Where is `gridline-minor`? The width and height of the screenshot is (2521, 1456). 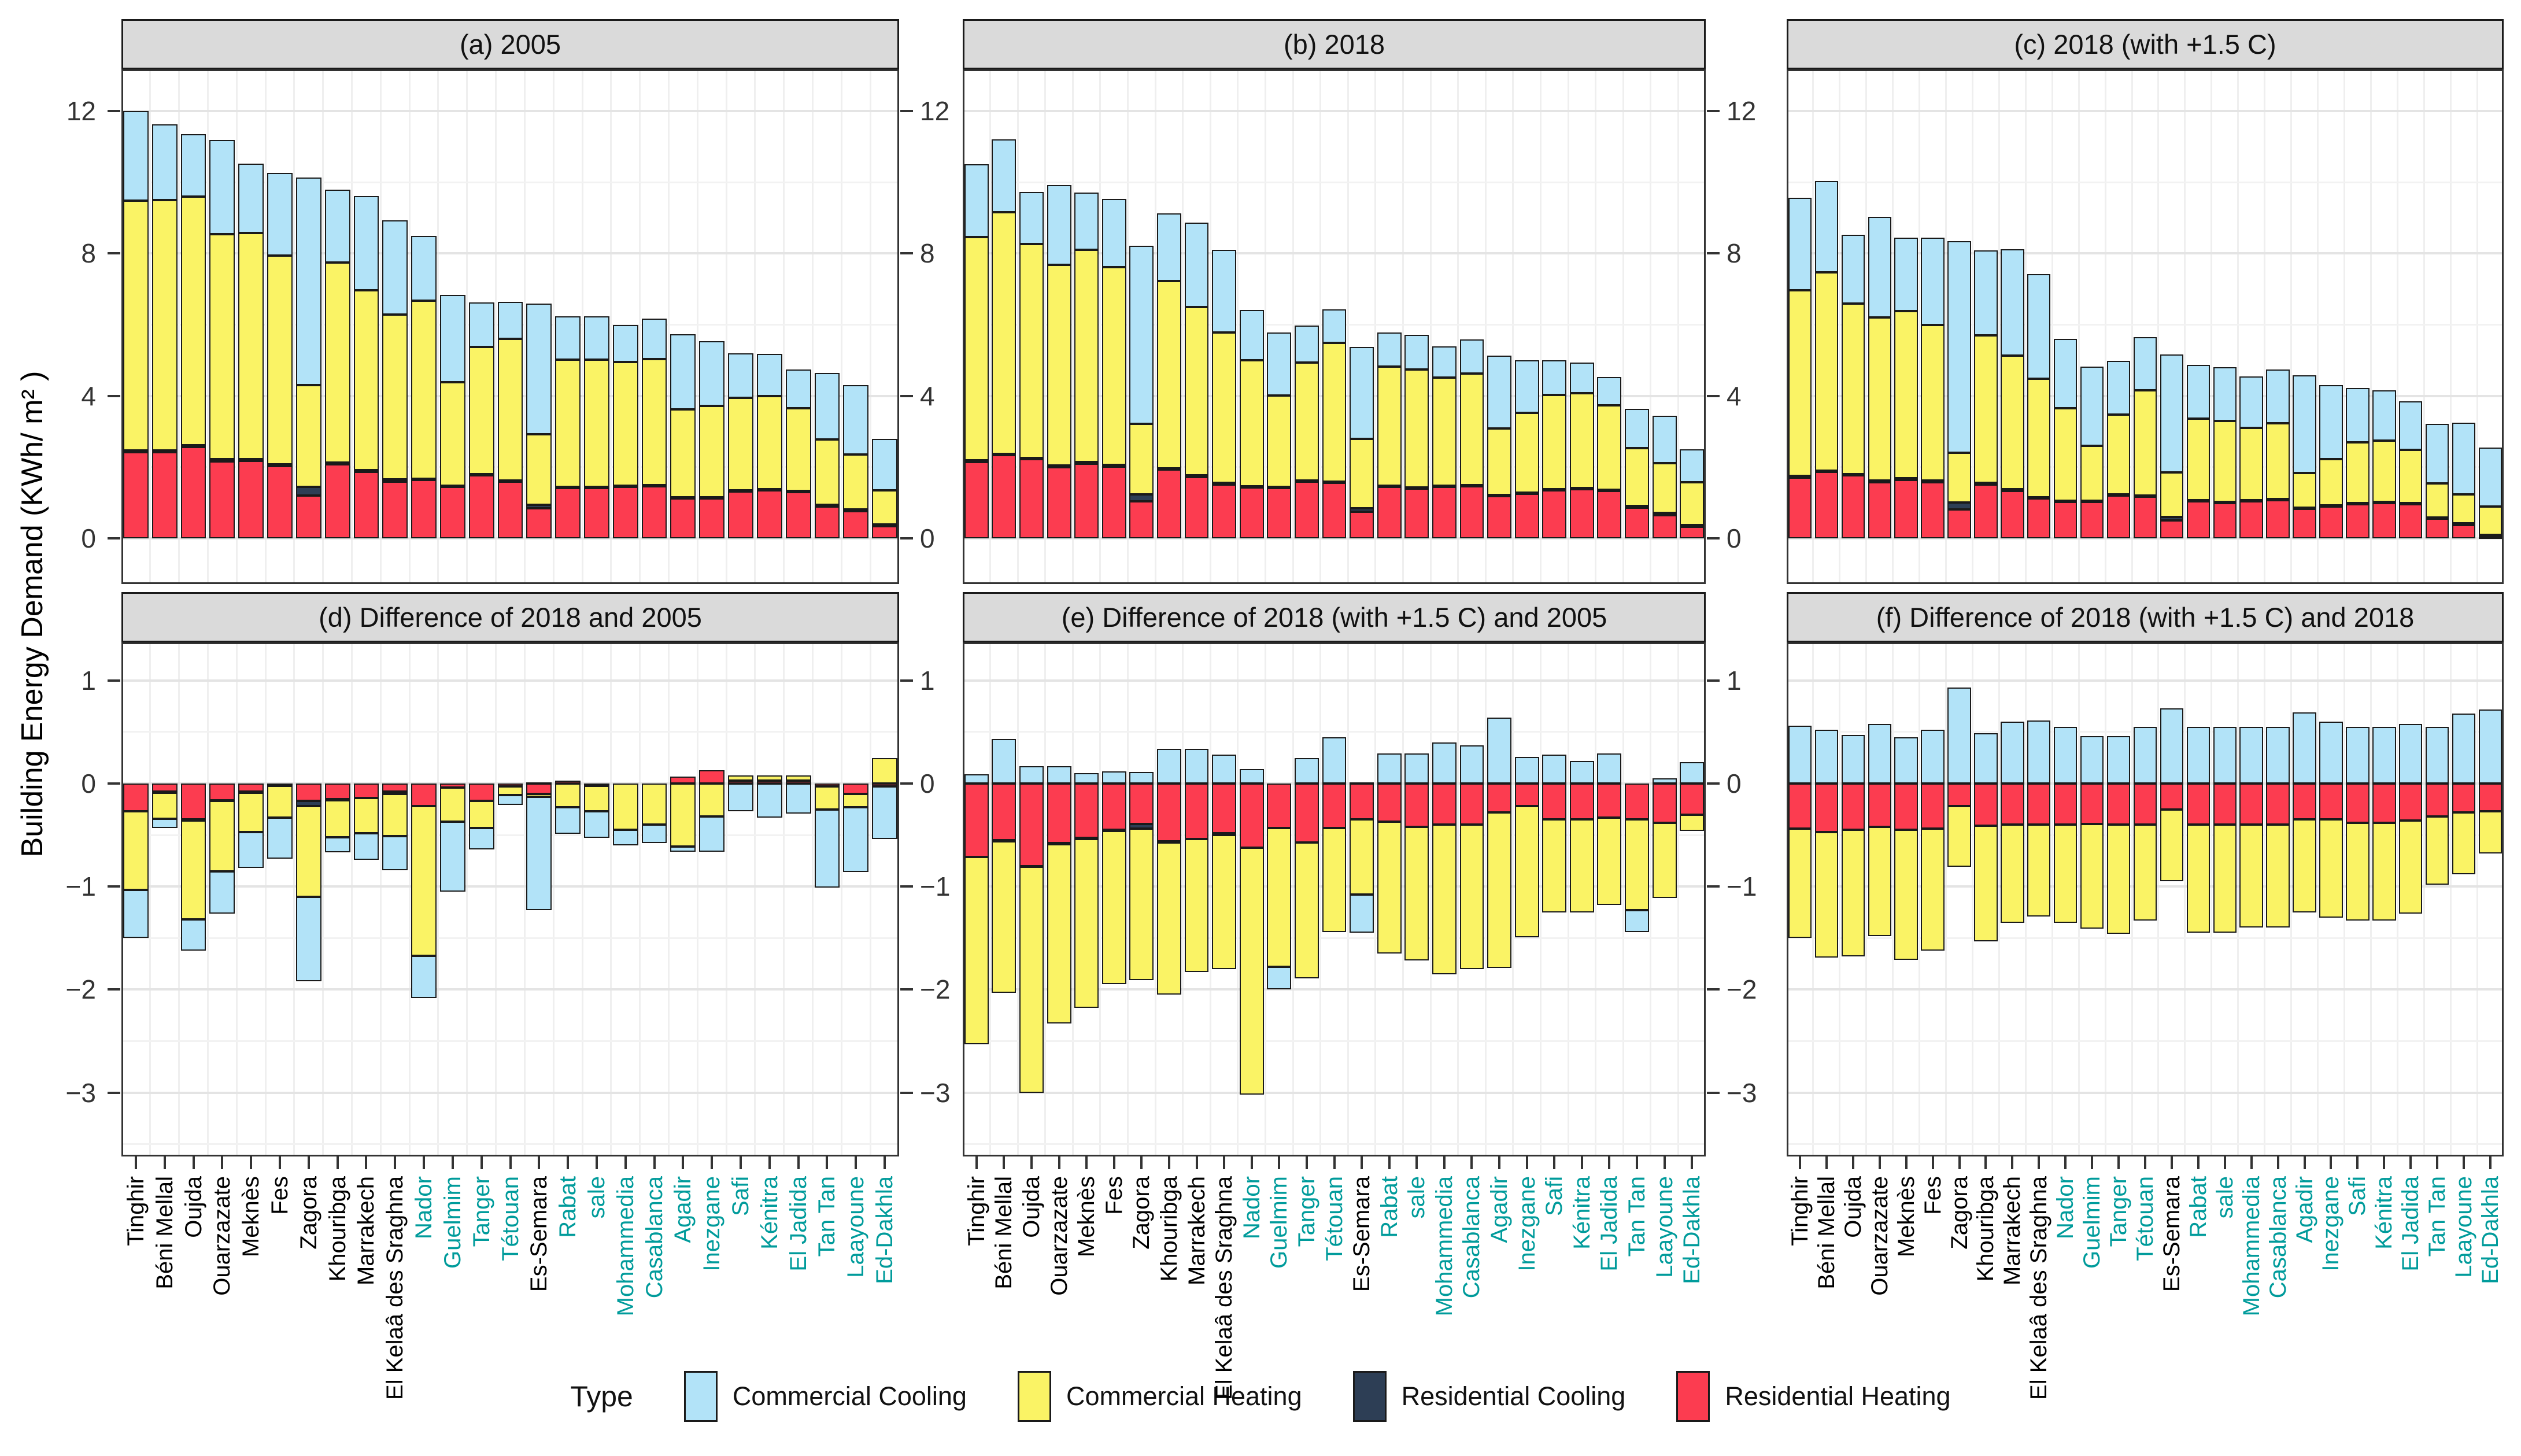
gridline-minor is located at coordinates (2145, 938).